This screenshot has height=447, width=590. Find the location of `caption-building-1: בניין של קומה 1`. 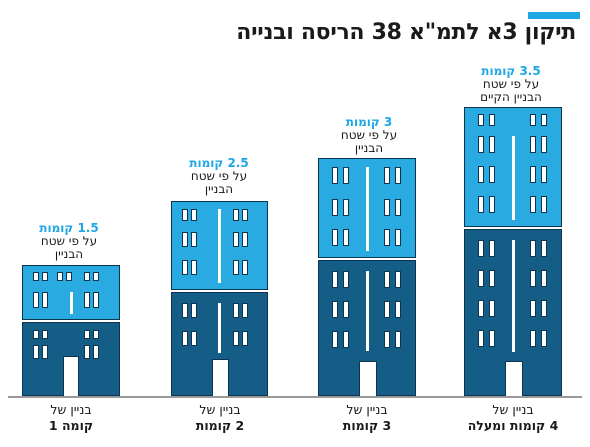

caption-building-1: בניין של קומה 1 is located at coordinates (71, 418).